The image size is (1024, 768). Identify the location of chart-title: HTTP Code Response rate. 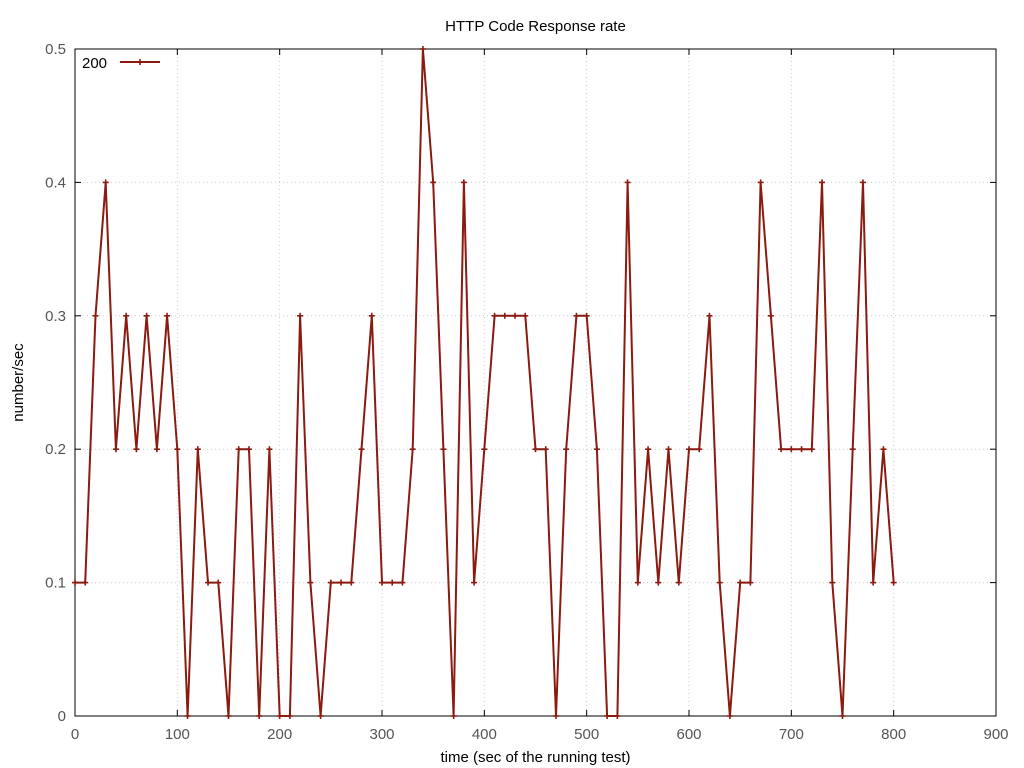
(535, 26).